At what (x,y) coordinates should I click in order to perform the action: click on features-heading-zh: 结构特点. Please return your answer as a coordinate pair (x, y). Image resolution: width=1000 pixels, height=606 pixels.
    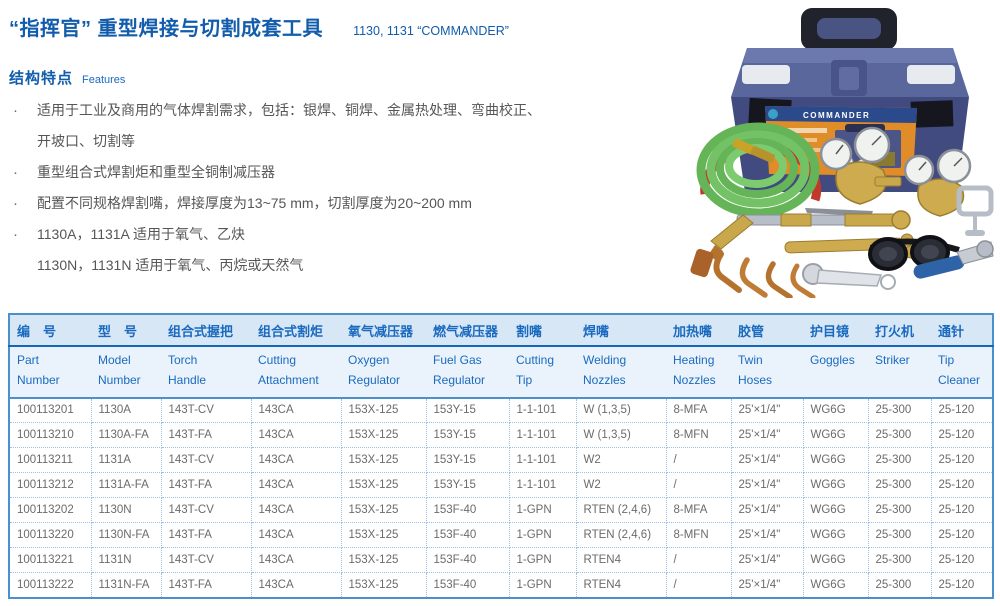
    Looking at the image, I should click on (41, 78).